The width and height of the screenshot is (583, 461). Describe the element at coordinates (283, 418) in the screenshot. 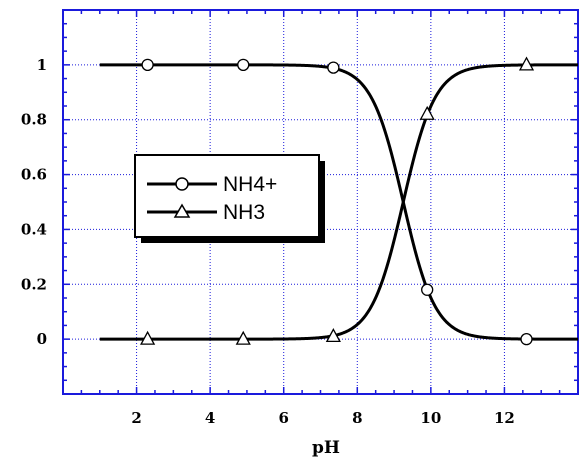

I see `x-tick-label: 6` at that location.